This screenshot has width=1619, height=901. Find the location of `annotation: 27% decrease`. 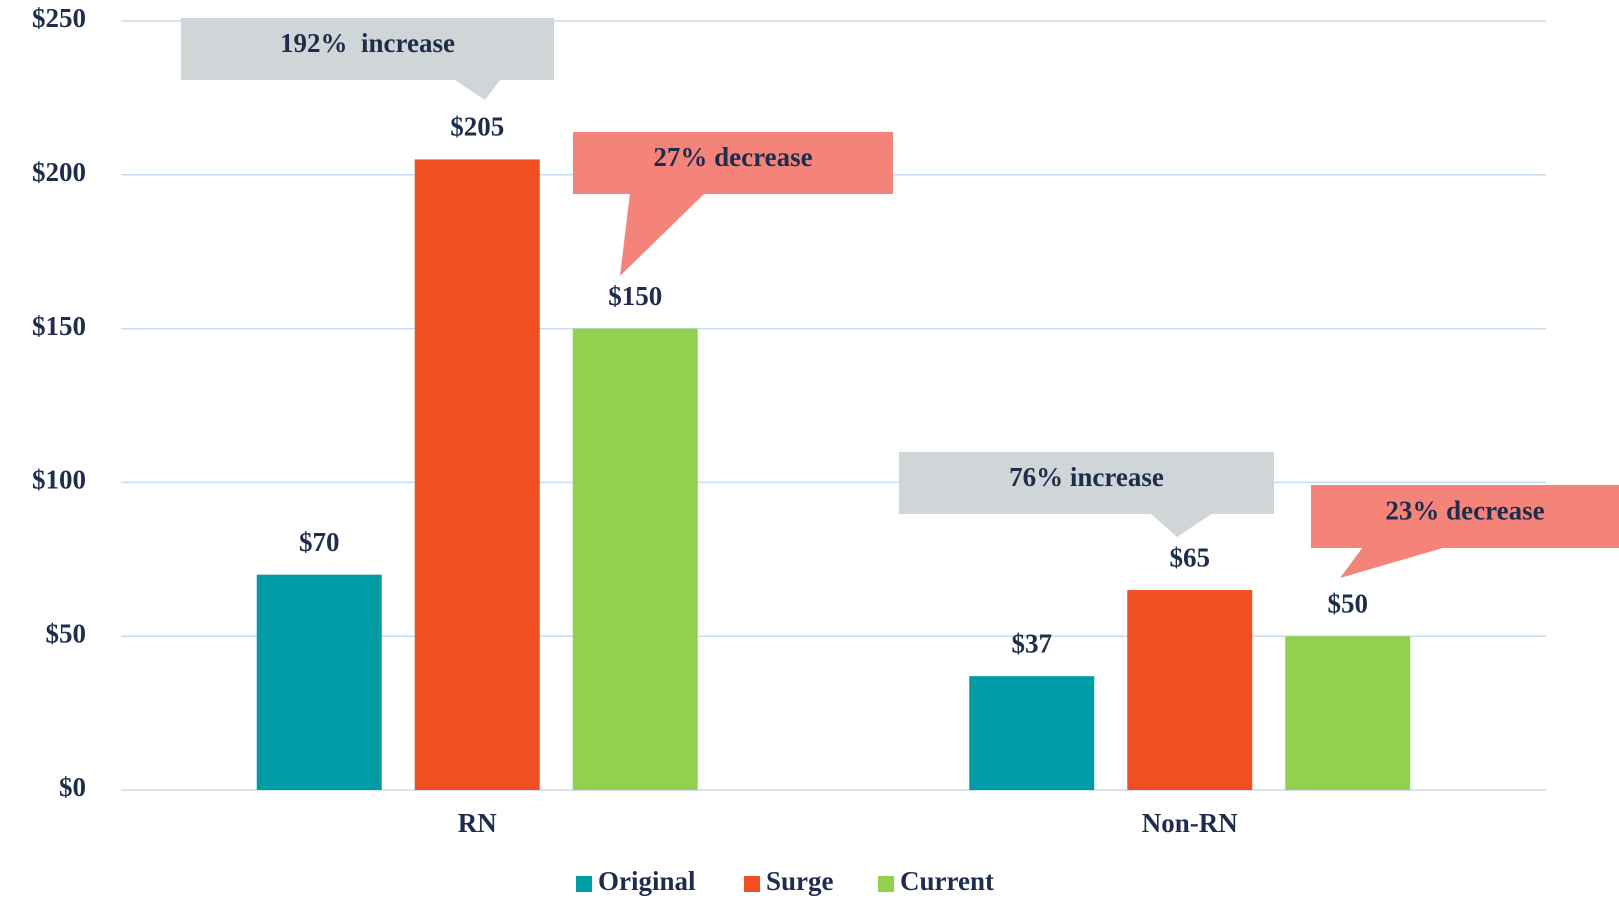

annotation: 27% decrease is located at coordinates (732, 157).